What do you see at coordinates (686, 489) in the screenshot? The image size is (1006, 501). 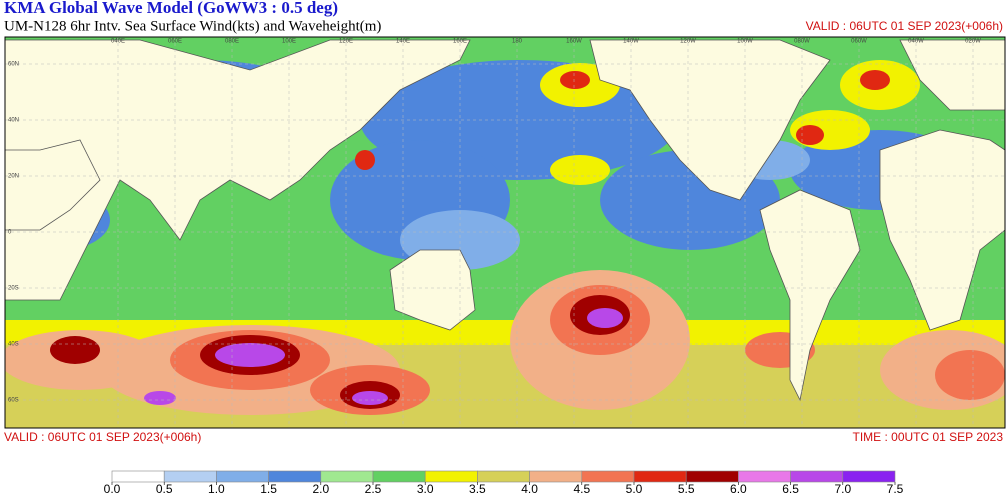 I see `tick-label: 5.5` at bounding box center [686, 489].